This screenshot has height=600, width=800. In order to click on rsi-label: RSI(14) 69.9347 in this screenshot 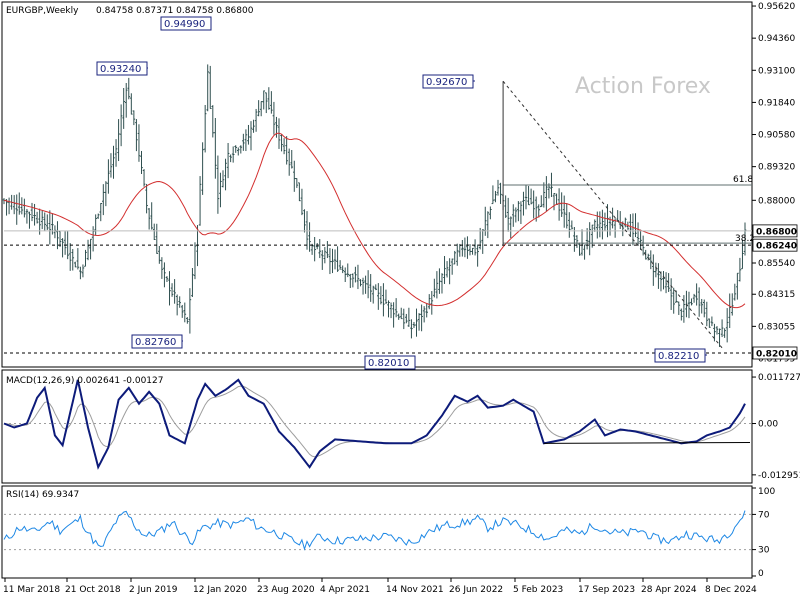, I will do `click(42, 495)`.